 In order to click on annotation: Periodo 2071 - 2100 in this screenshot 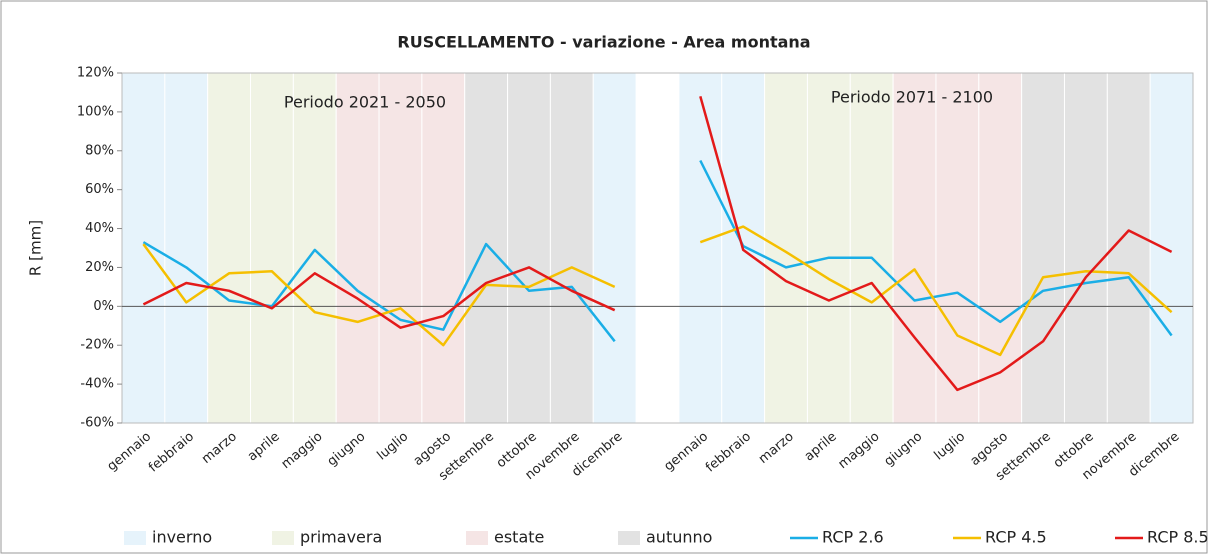, I will do `click(912, 97)`.